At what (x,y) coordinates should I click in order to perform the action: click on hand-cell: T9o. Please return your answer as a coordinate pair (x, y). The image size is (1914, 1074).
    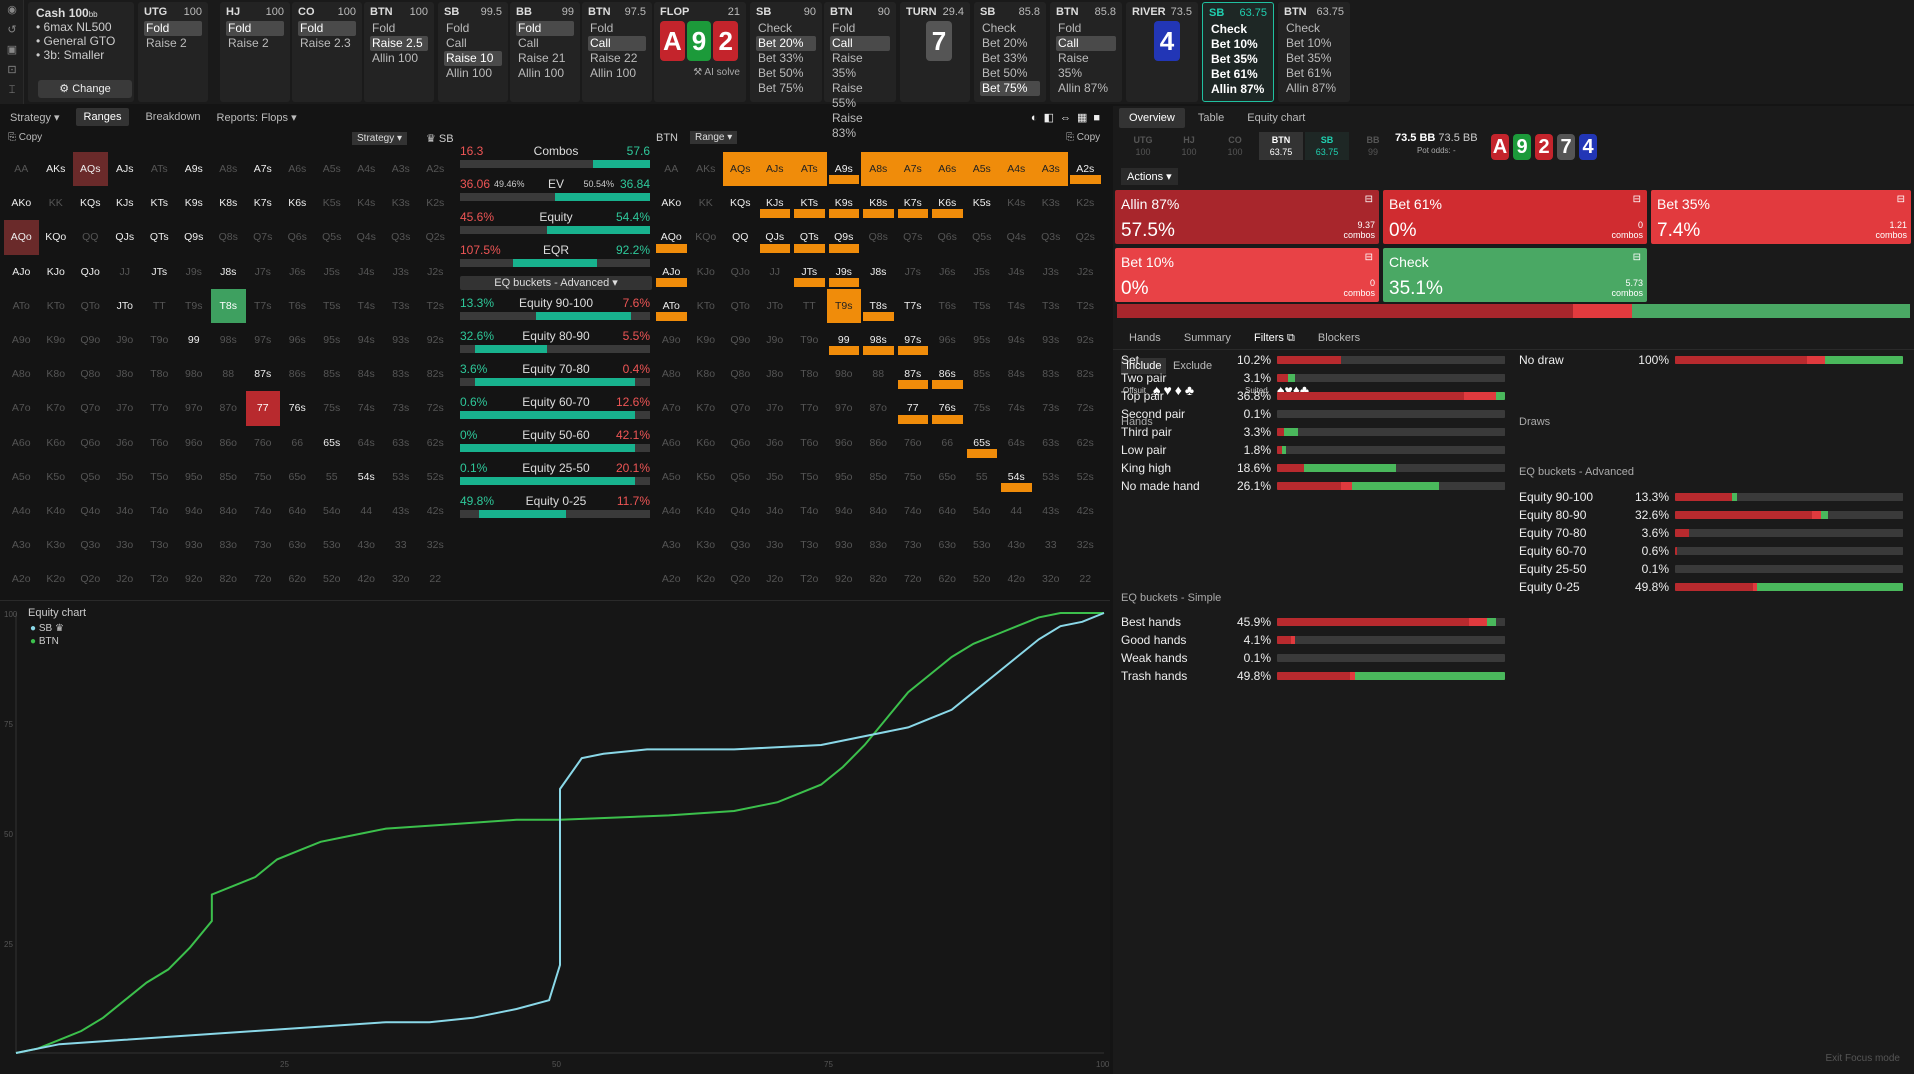
    Looking at the image, I should click on (809, 340).